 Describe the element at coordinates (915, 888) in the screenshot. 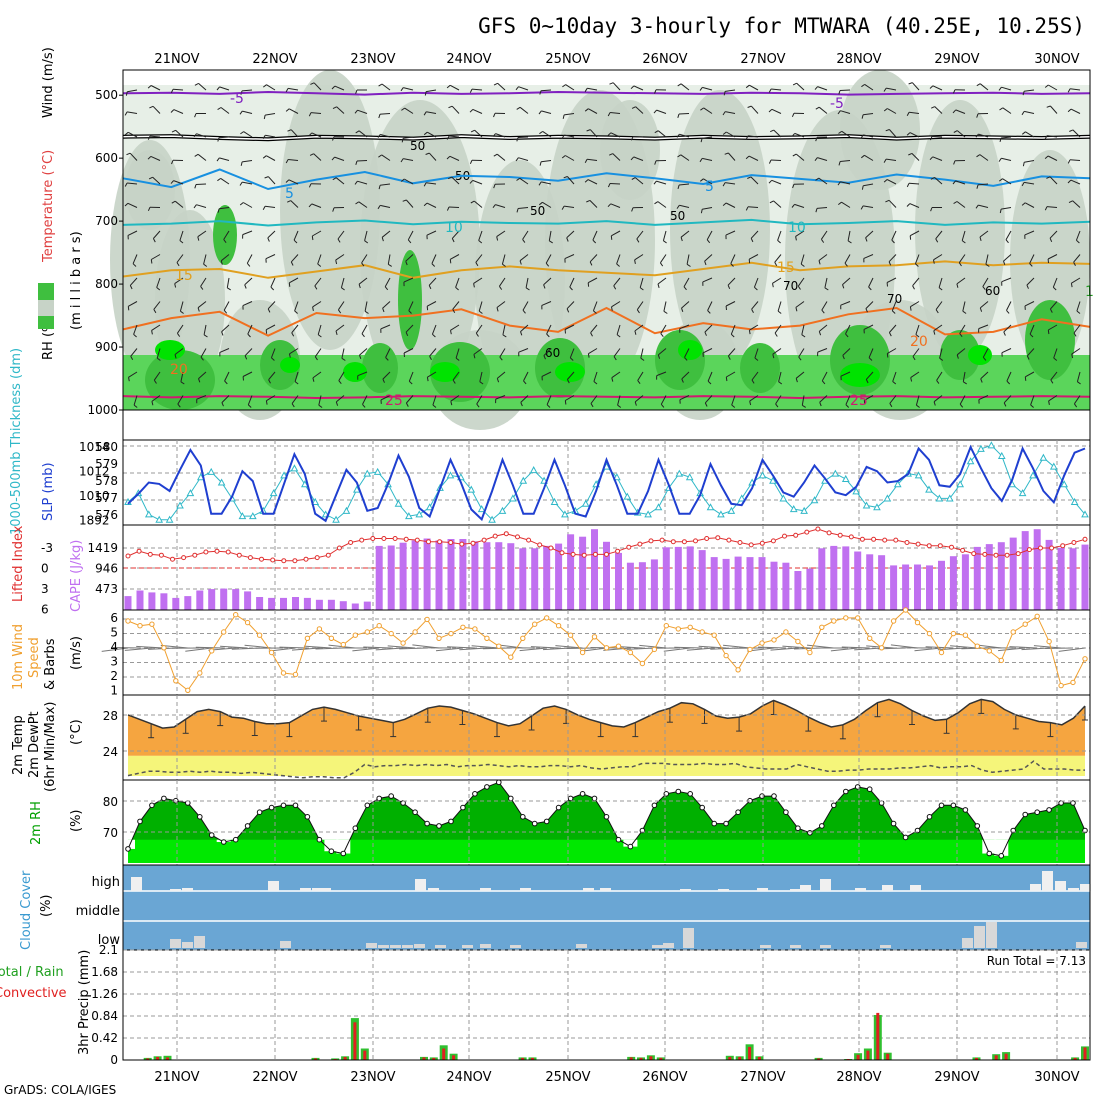

I see `cloud-high-bar` at that location.